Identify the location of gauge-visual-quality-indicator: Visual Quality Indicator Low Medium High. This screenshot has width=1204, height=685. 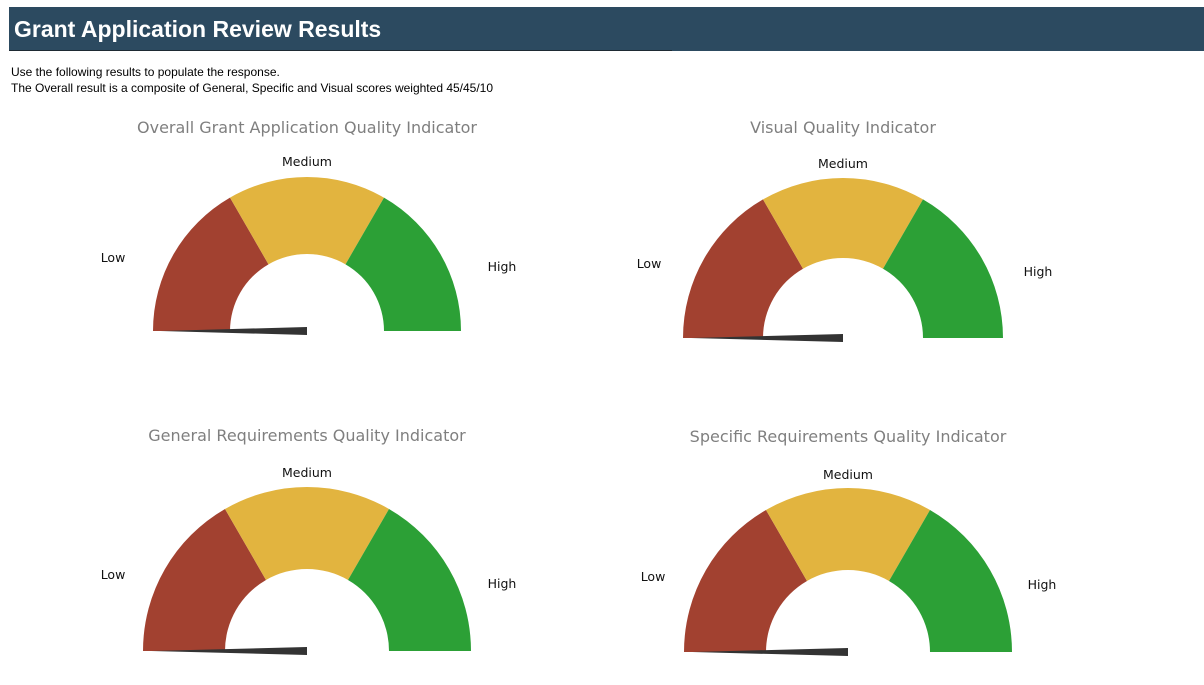
(845, 230).